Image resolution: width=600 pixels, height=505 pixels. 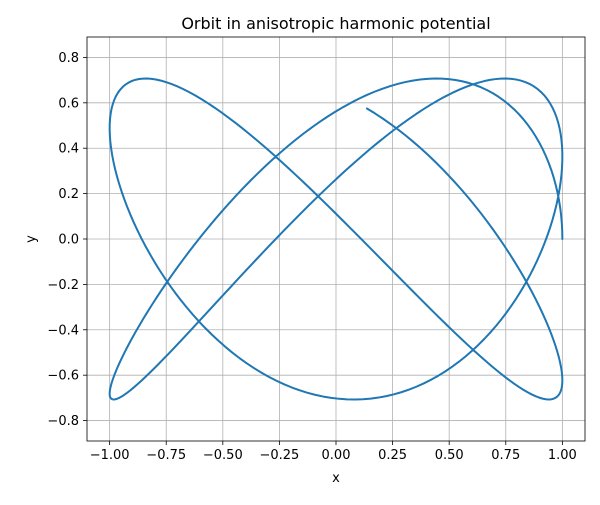 What do you see at coordinates (336, 478) in the screenshot?
I see `x-axis-label: x` at bounding box center [336, 478].